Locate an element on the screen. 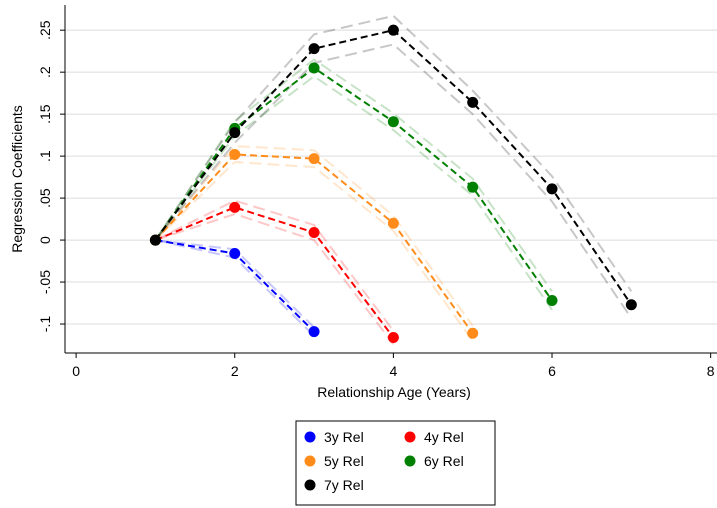  legend-box is located at coordinates (395, 463).